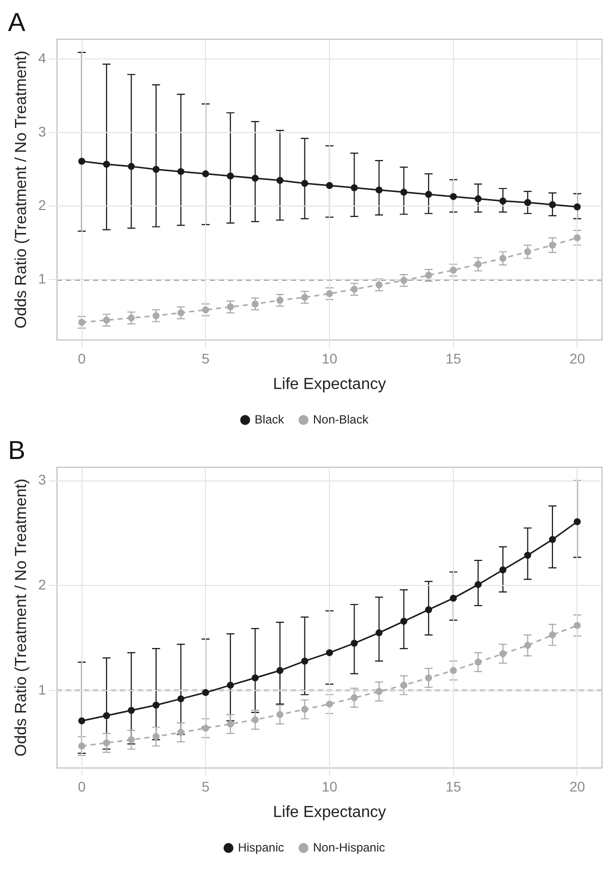  Describe the element at coordinates (341, 419) in the screenshot. I see `legend-label: Non-Black` at that location.